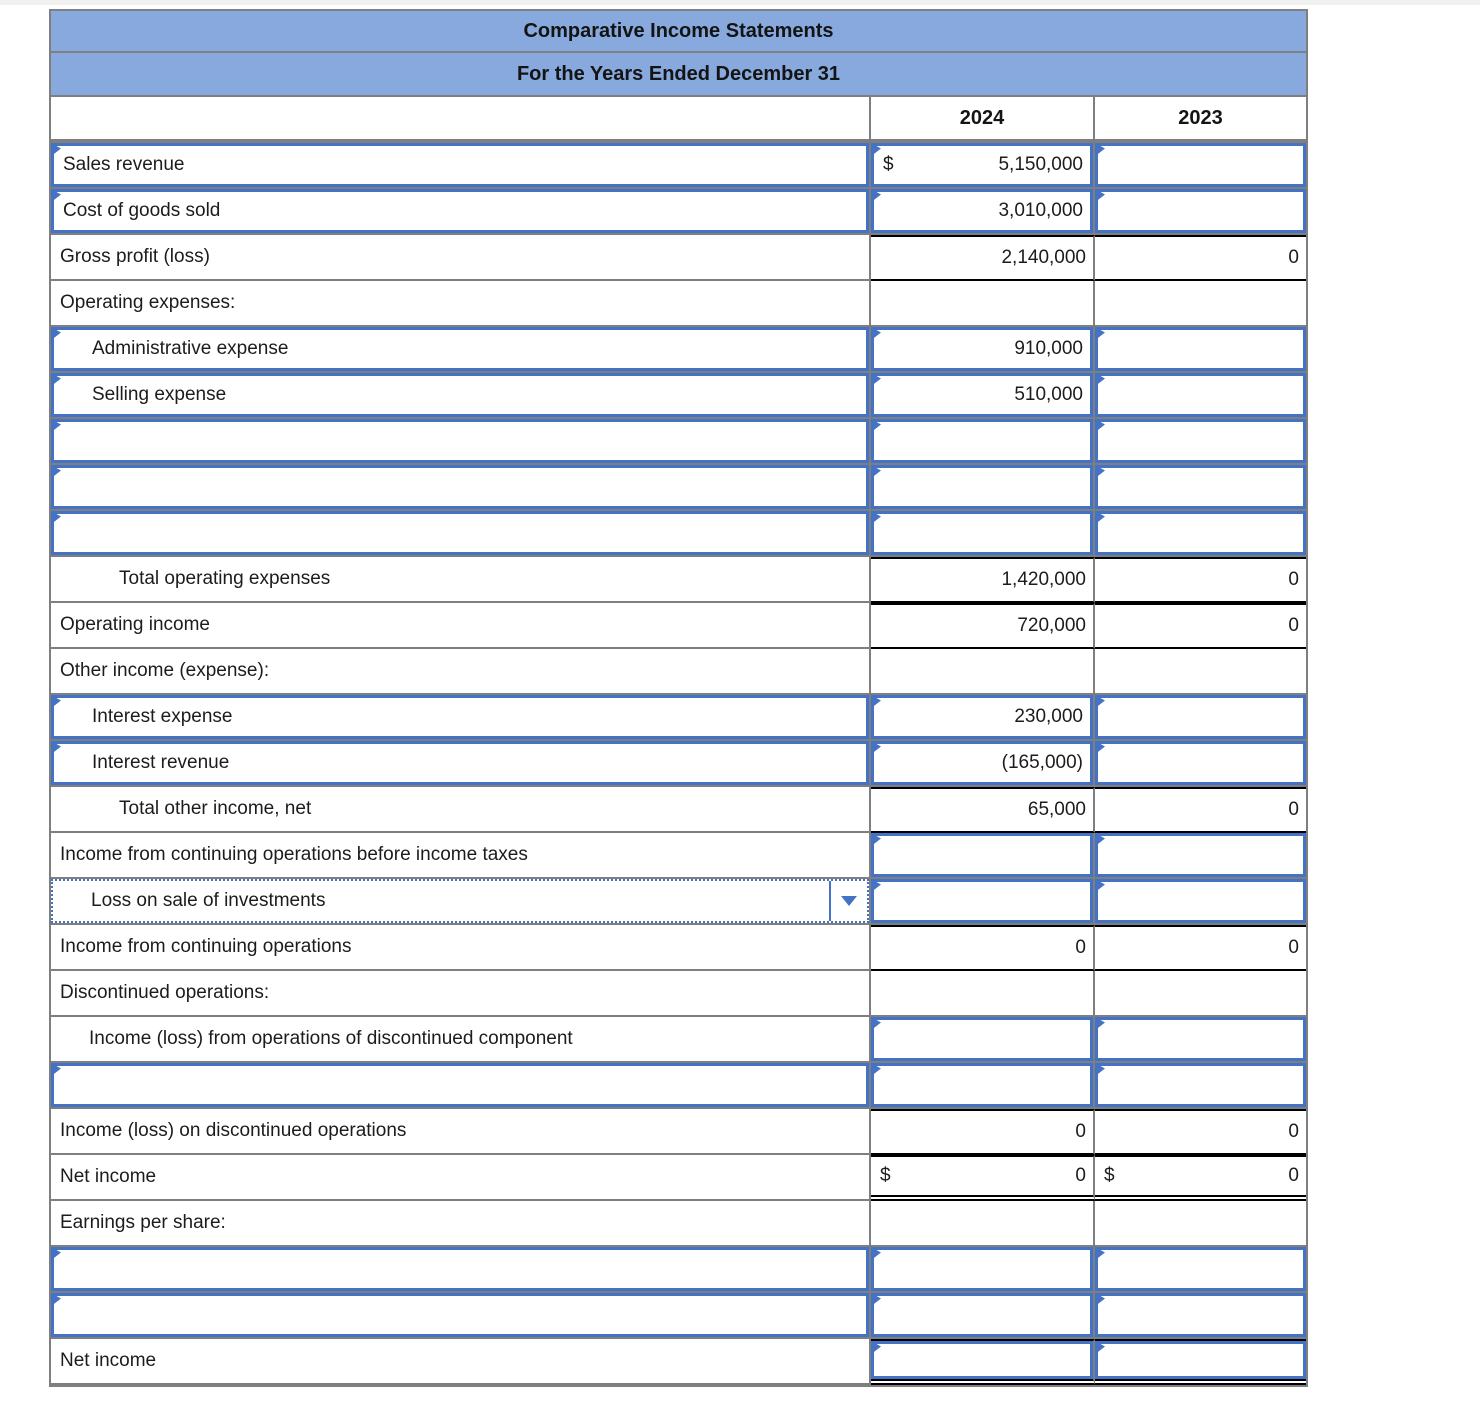  I want to click on value-input-2024: 510,000, so click(982, 395).